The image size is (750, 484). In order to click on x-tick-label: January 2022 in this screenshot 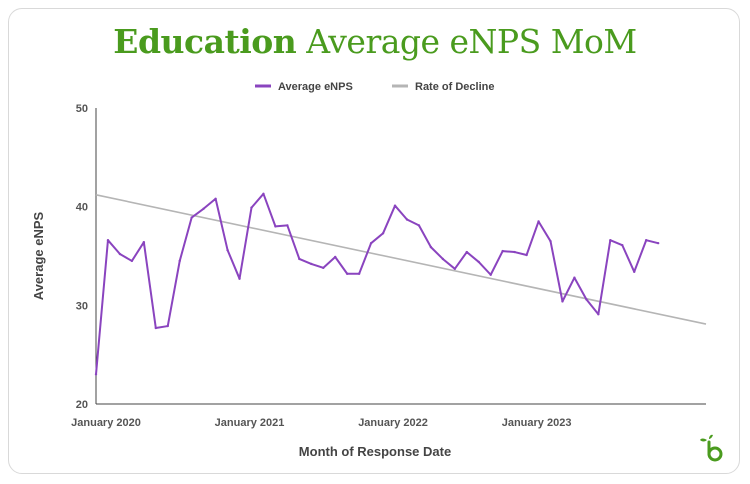, I will do `click(393, 423)`.